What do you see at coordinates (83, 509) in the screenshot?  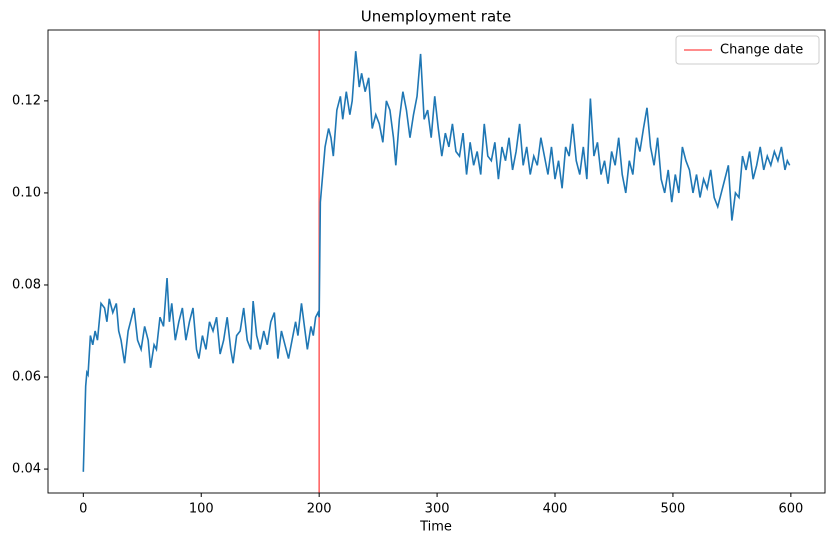 I see `x-tick-label: 0` at bounding box center [83, 509].